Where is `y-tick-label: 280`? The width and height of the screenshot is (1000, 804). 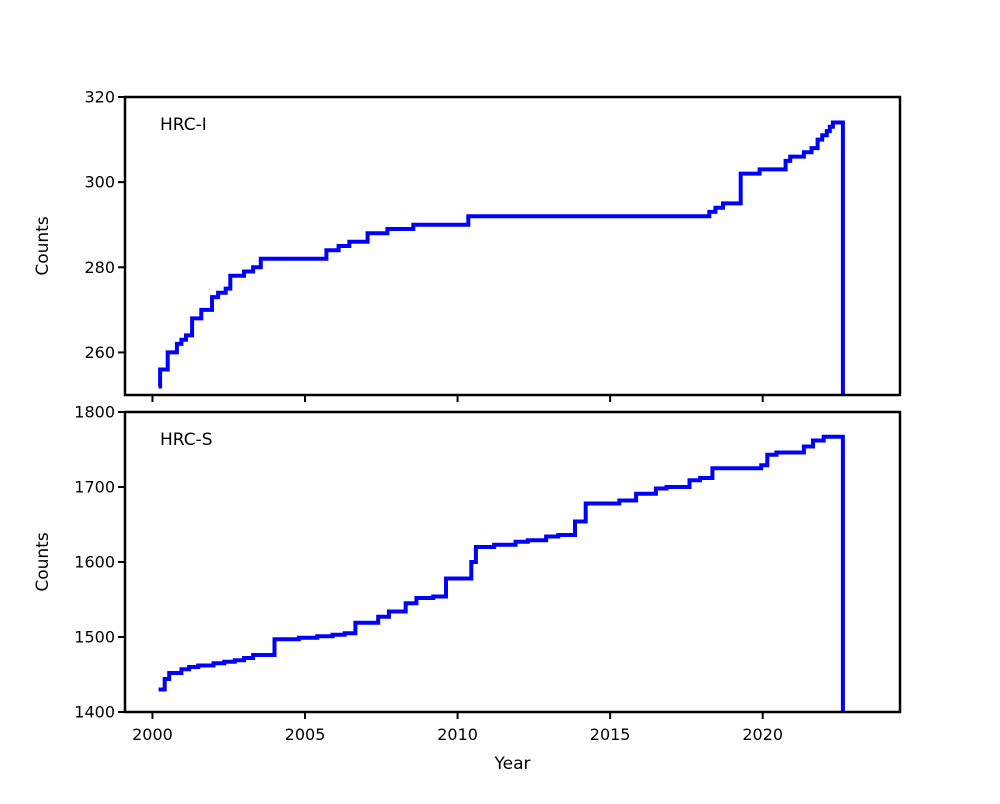
y-tick-label: 280 is located at coordinates (99, 267).